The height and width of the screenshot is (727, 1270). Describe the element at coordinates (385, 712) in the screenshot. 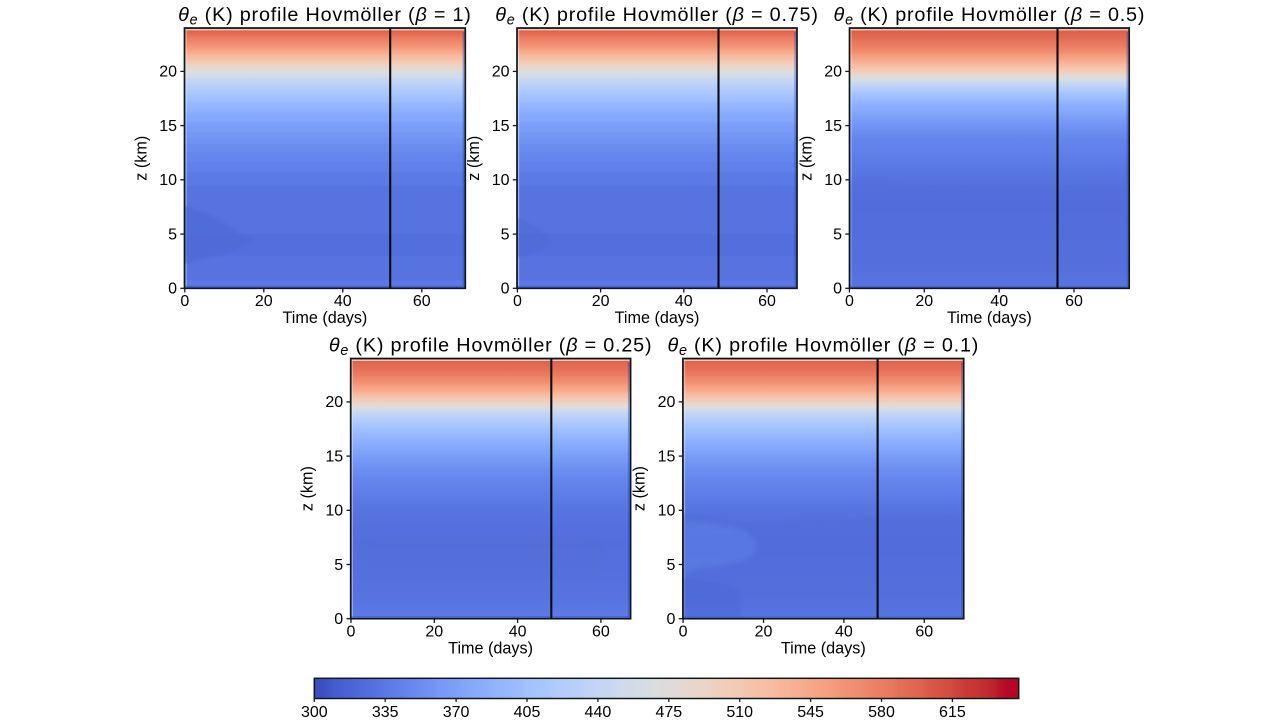

I see `svg-text: 335` at that location.